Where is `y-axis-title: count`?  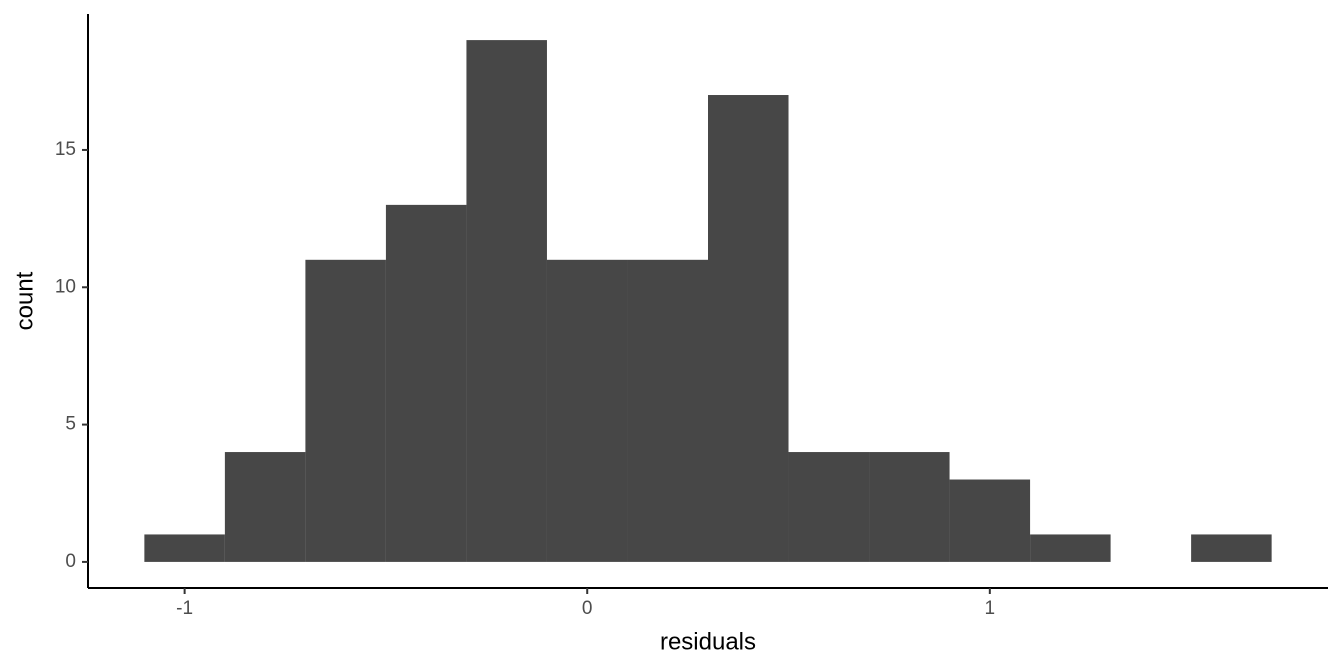 y-axis-title: count is located at coordinates (24, 300).